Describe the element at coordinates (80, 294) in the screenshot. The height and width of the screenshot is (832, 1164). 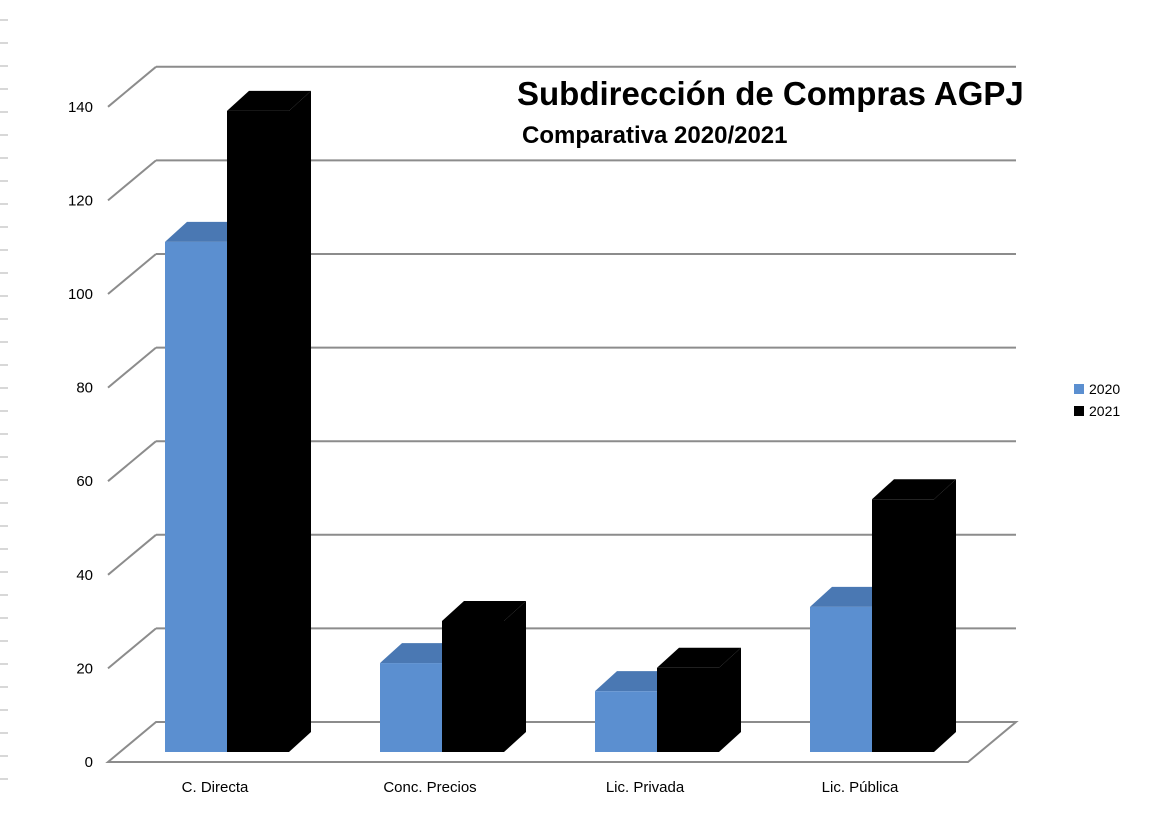
I see `y-tick-label: 100` at that location.